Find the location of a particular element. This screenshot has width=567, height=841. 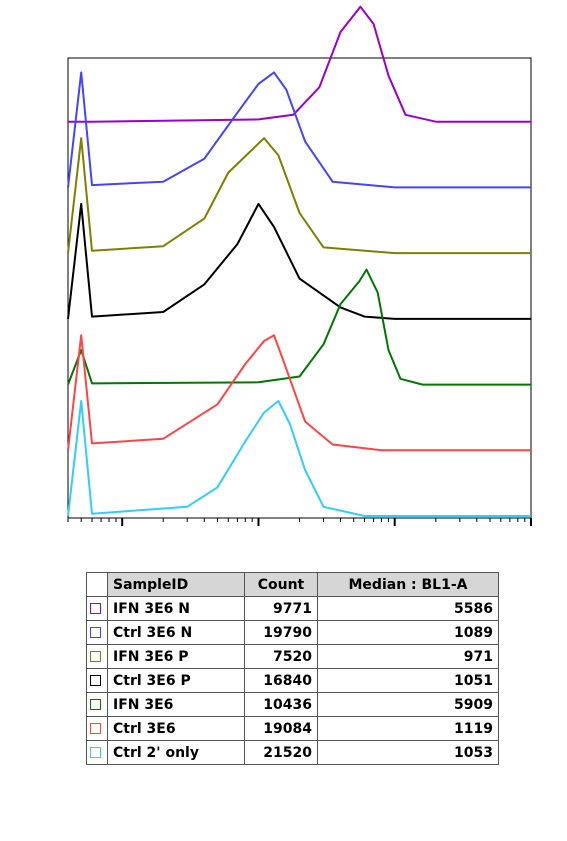

count-cell: 16840 is located at coordinates (281, 680).